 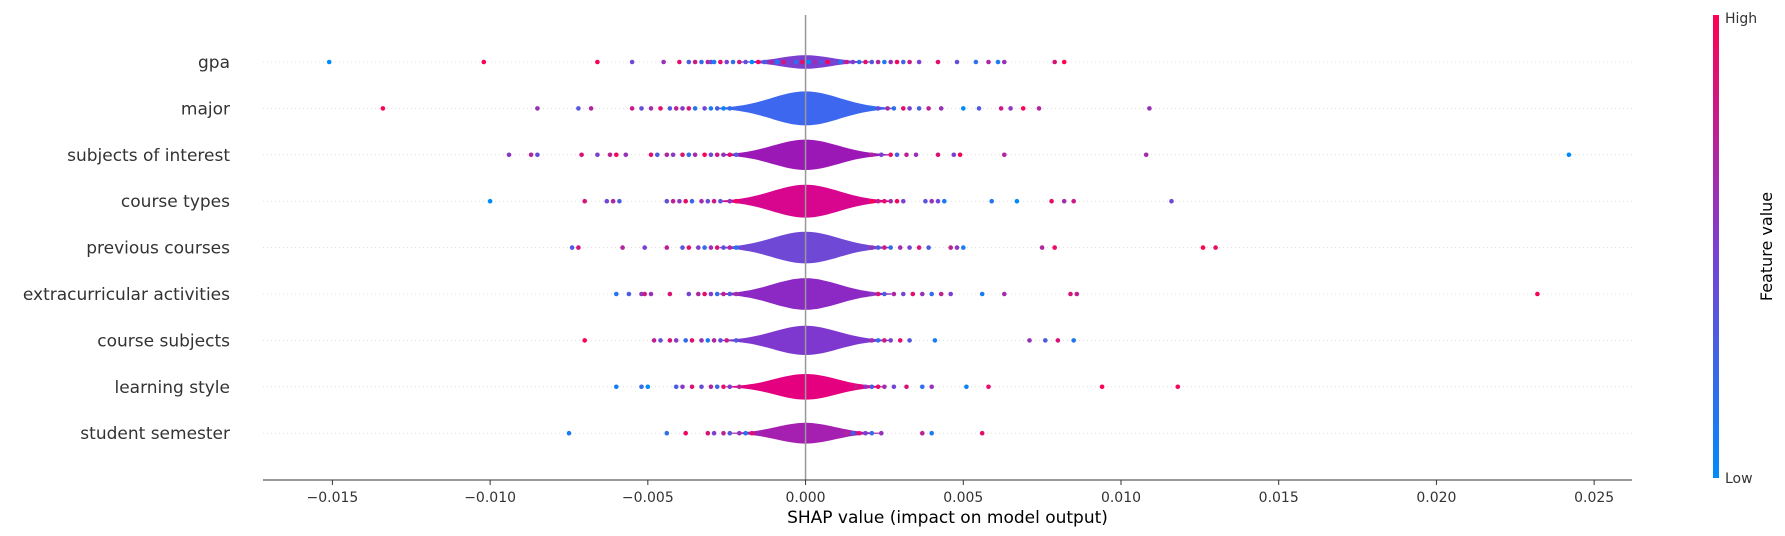 What do you see at coordinates (214, 63) in the screenshot?
I see `feature-label-gpa: gpa` at bounding box center [214, 63].